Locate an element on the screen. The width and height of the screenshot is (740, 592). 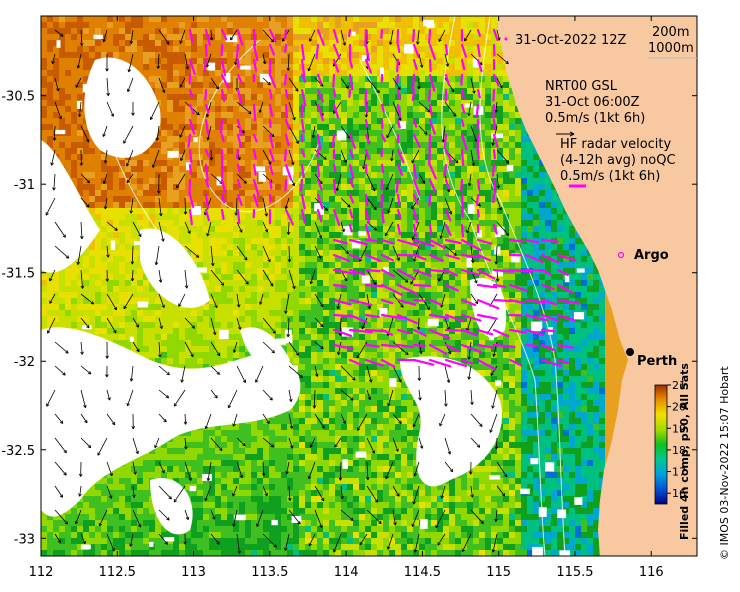
gsl-time: 31-Oct 06:00Z is located at coordinates (592, 102).